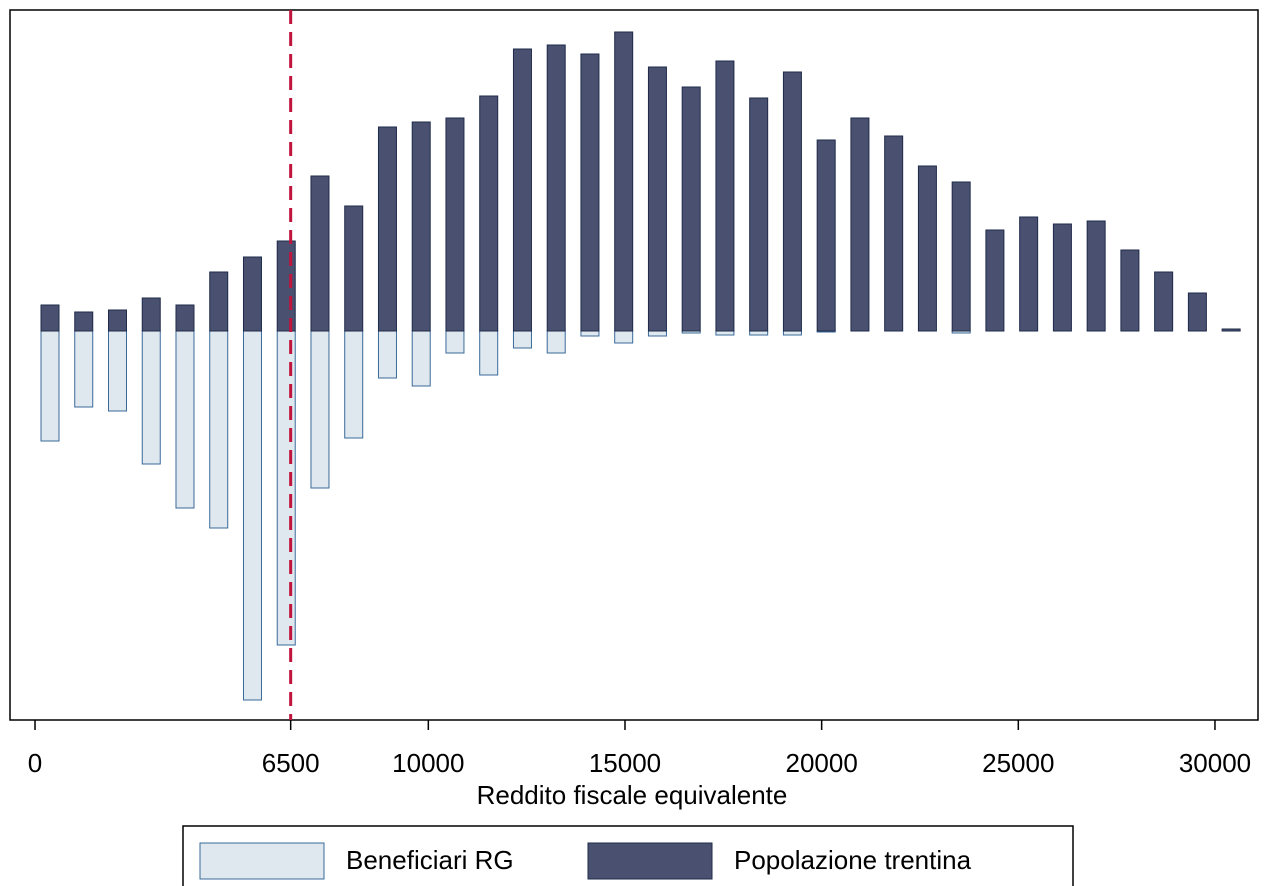 This screenshot has width=1267, height=886. I want to click on legend-label: Beneficiari RG, so click(430, 860).